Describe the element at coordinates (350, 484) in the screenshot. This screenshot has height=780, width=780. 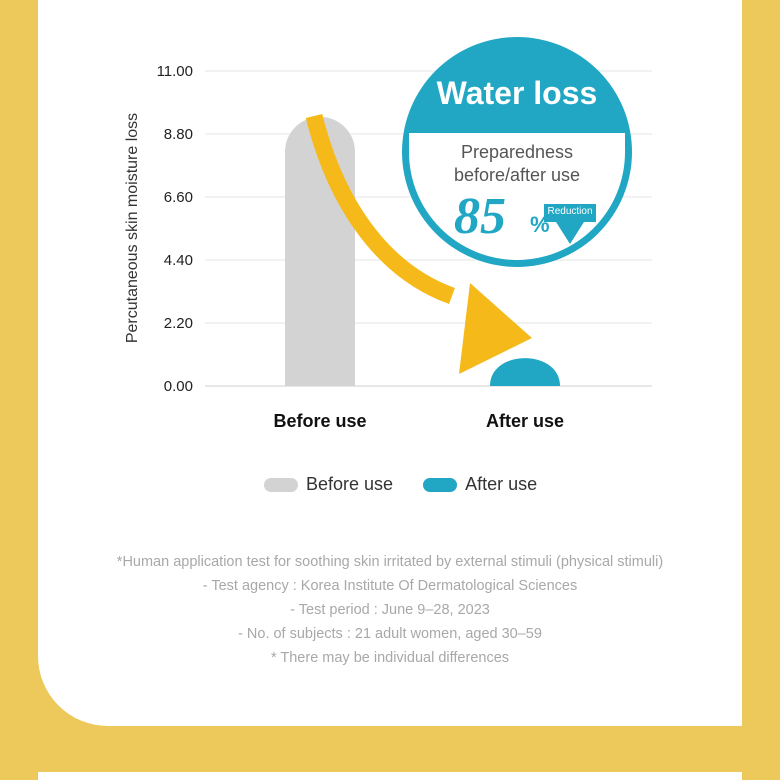
I see `legend-label-before: Before use` at that location.